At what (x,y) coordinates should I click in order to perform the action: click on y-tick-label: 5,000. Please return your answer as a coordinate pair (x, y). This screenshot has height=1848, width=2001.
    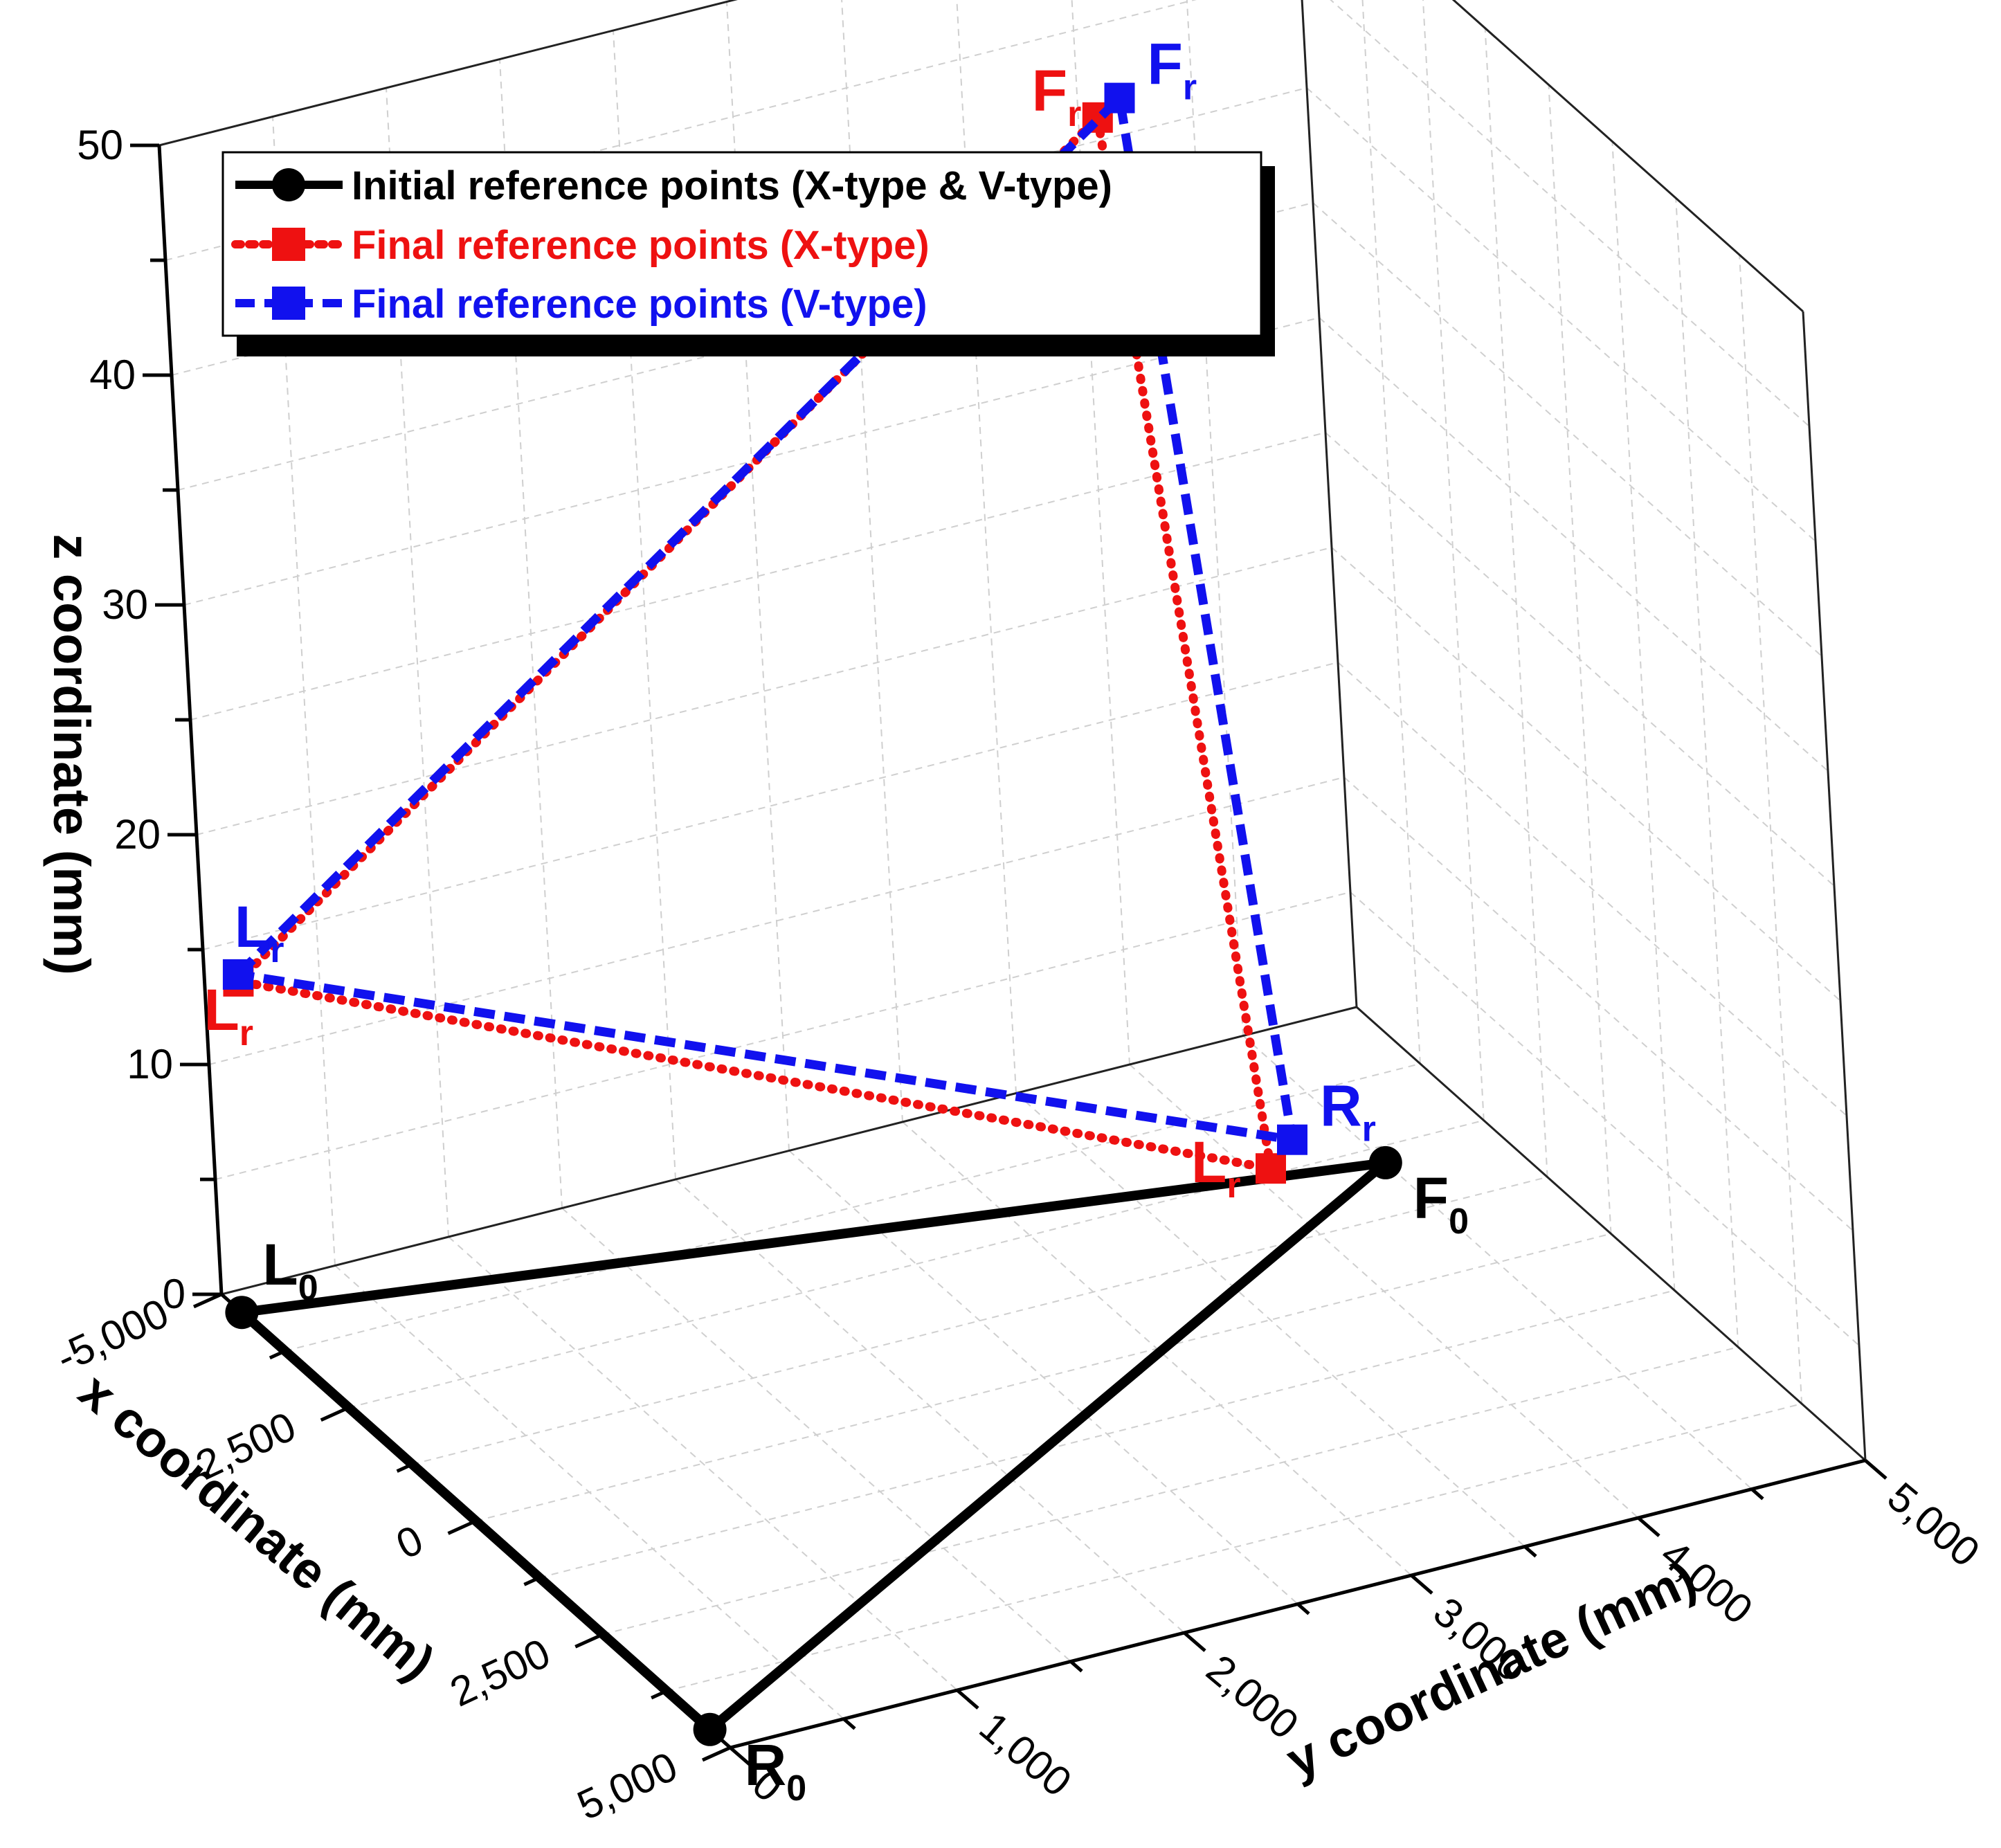
    Looking at the image, I should click on (1934, 1525).